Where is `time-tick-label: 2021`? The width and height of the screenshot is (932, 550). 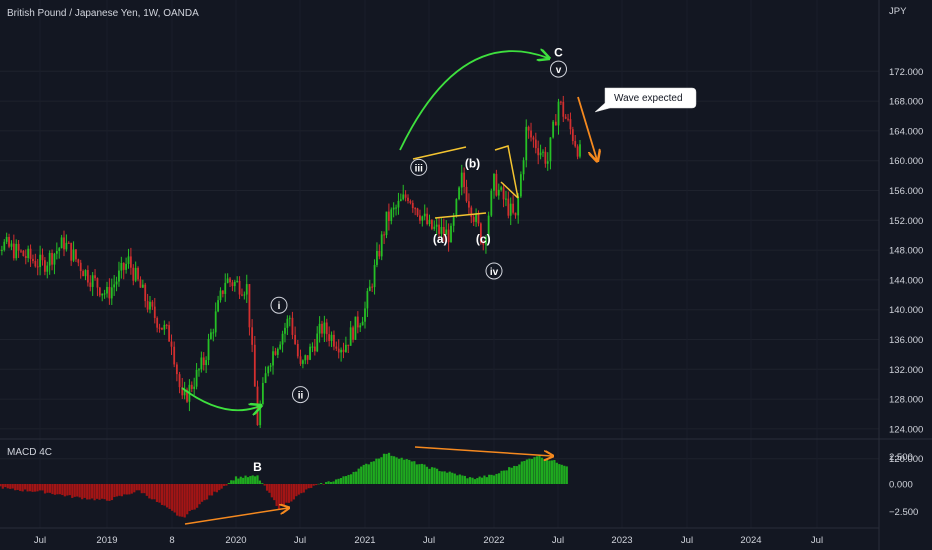
time-tick-label: 2021 is located at coordinates (364, 540).